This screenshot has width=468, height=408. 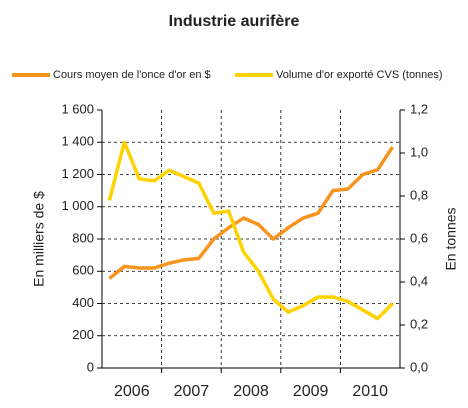 What do you see at coordinates (251, 391) in the screenshot?
I see `x-tick-label: 2008` at bounding box center [251, 391].